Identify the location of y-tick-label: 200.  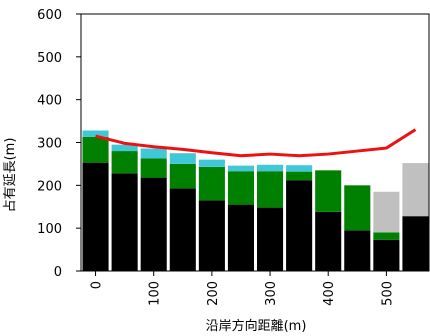
(49, 186).